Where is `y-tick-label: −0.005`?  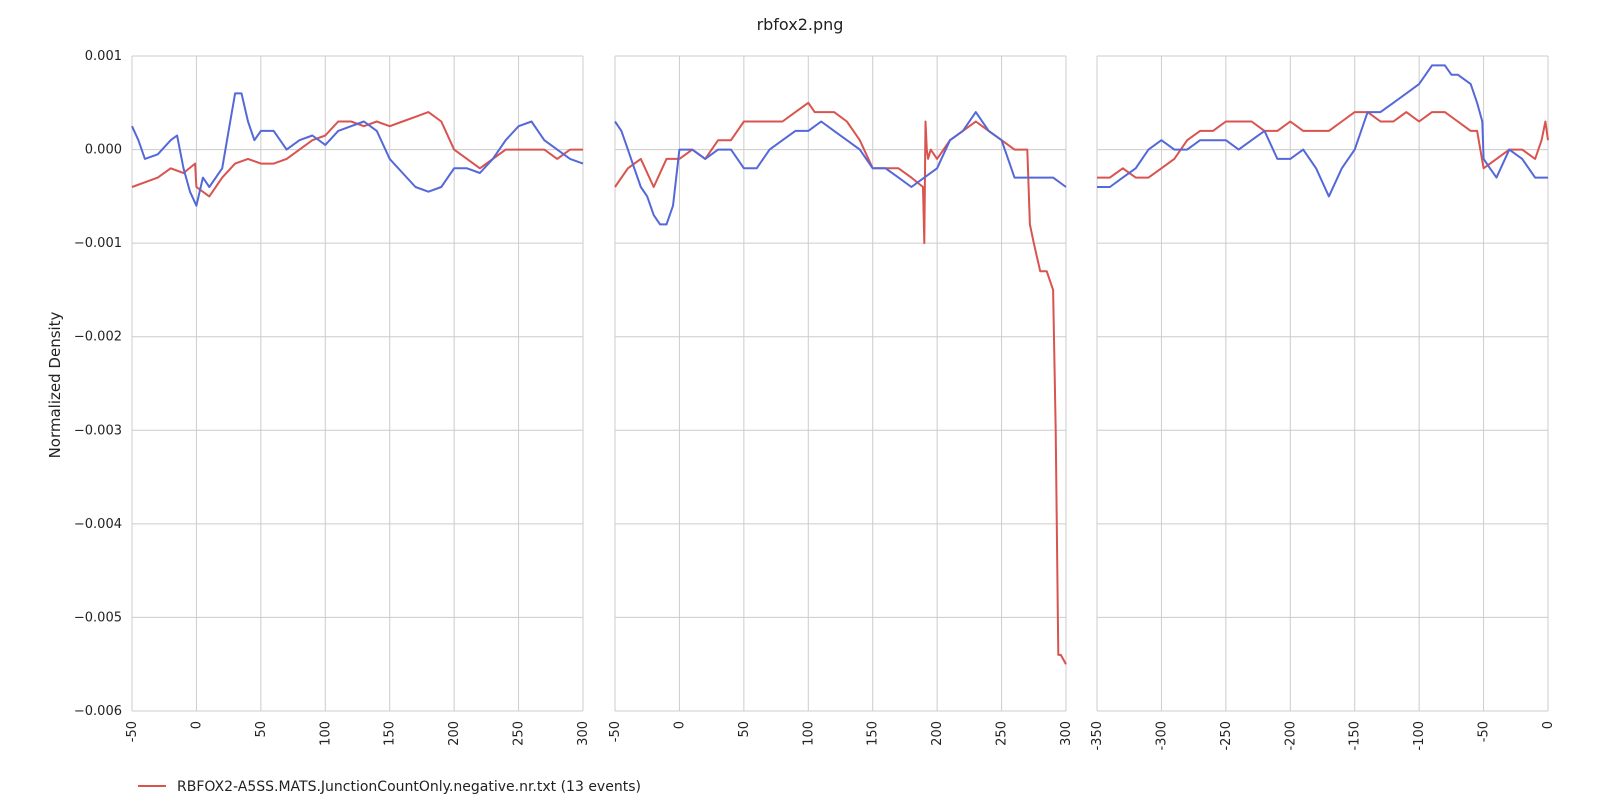
y-tick-label: −0.005 is located at coordinates (98, 617).